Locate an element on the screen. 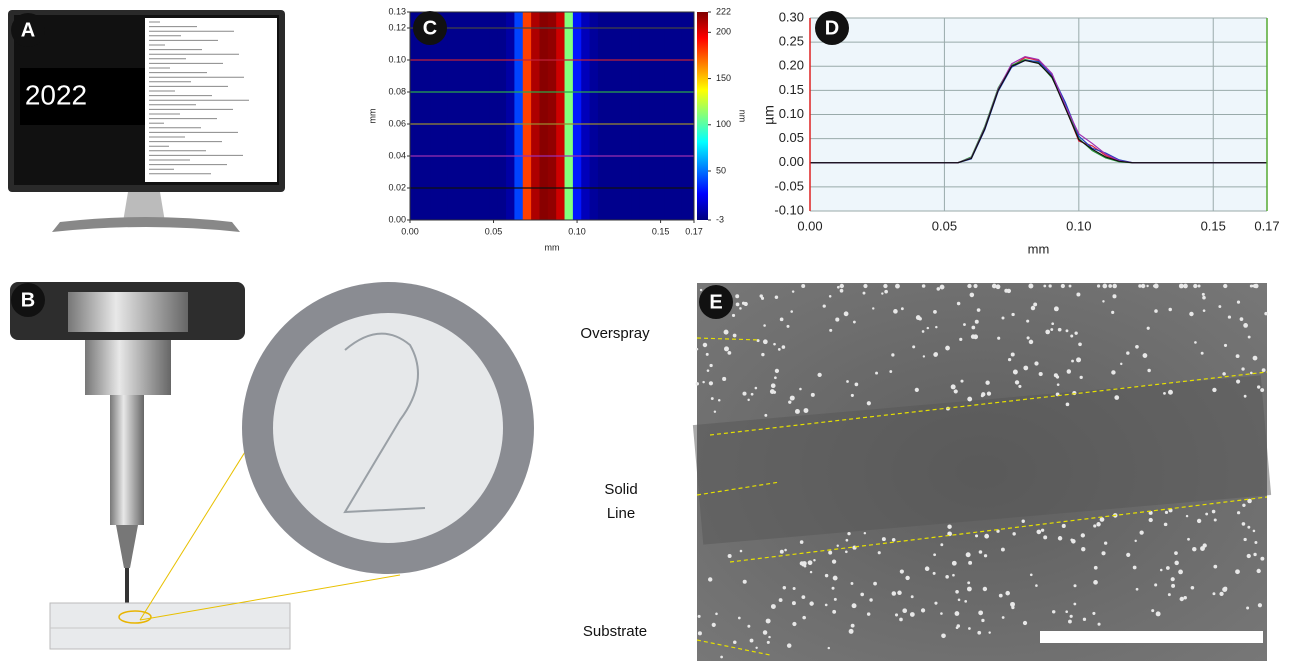 This screenshot has width=1289, height=661. colorbar-tick-label: 100 is located at coordinates (723, 124).